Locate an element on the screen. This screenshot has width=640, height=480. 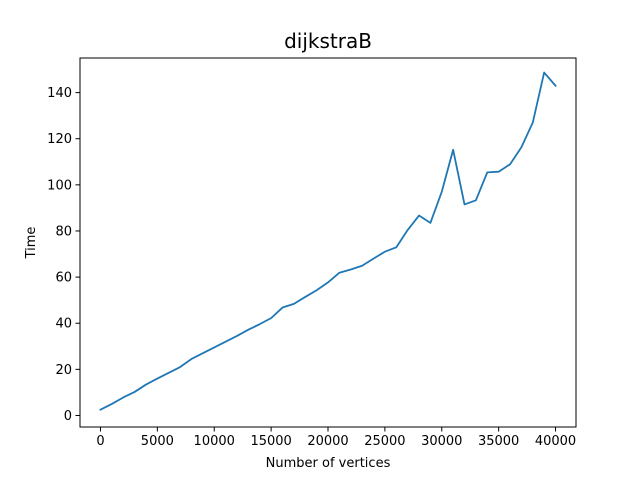
y-tick-label: 60 is located at coordinates (63, 278).